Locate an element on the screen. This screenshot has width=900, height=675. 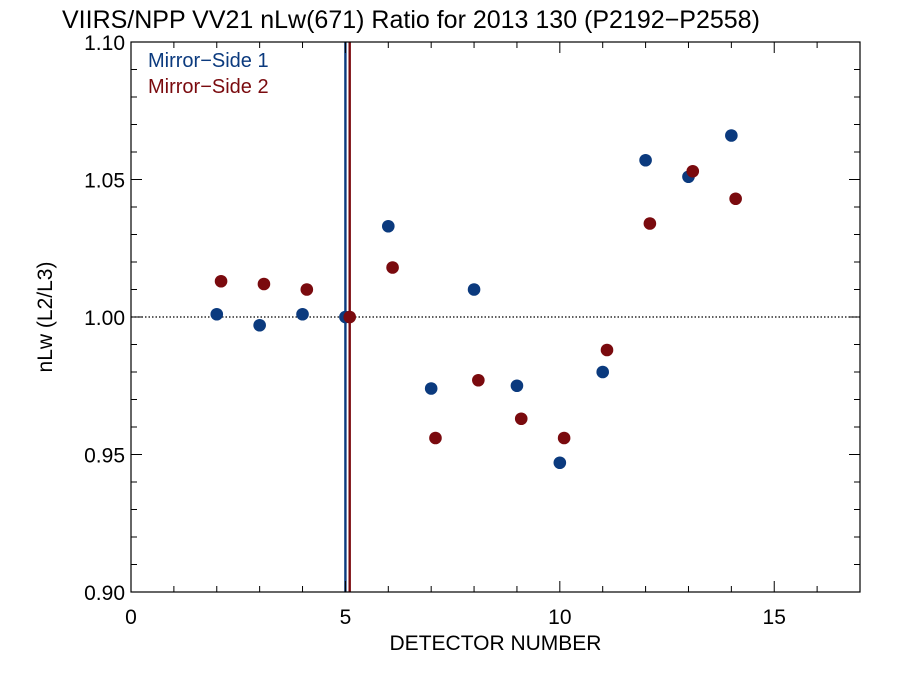
legend-entry-2: Mirror−Side 2 is located at coordinates (208, 87).